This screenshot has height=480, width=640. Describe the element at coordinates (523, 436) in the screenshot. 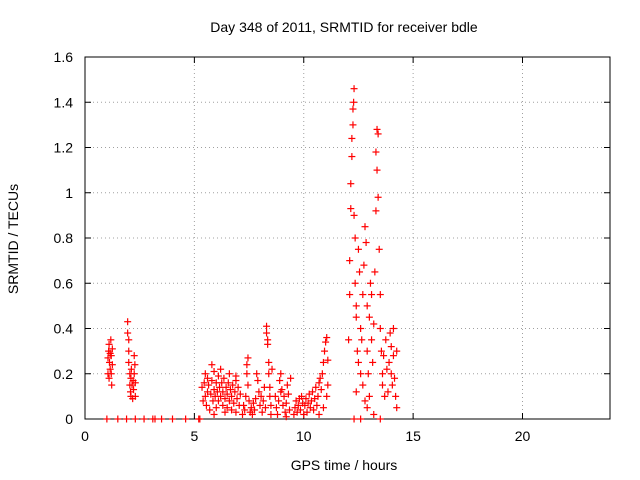

I see `x-tick-label: 20` at that location.